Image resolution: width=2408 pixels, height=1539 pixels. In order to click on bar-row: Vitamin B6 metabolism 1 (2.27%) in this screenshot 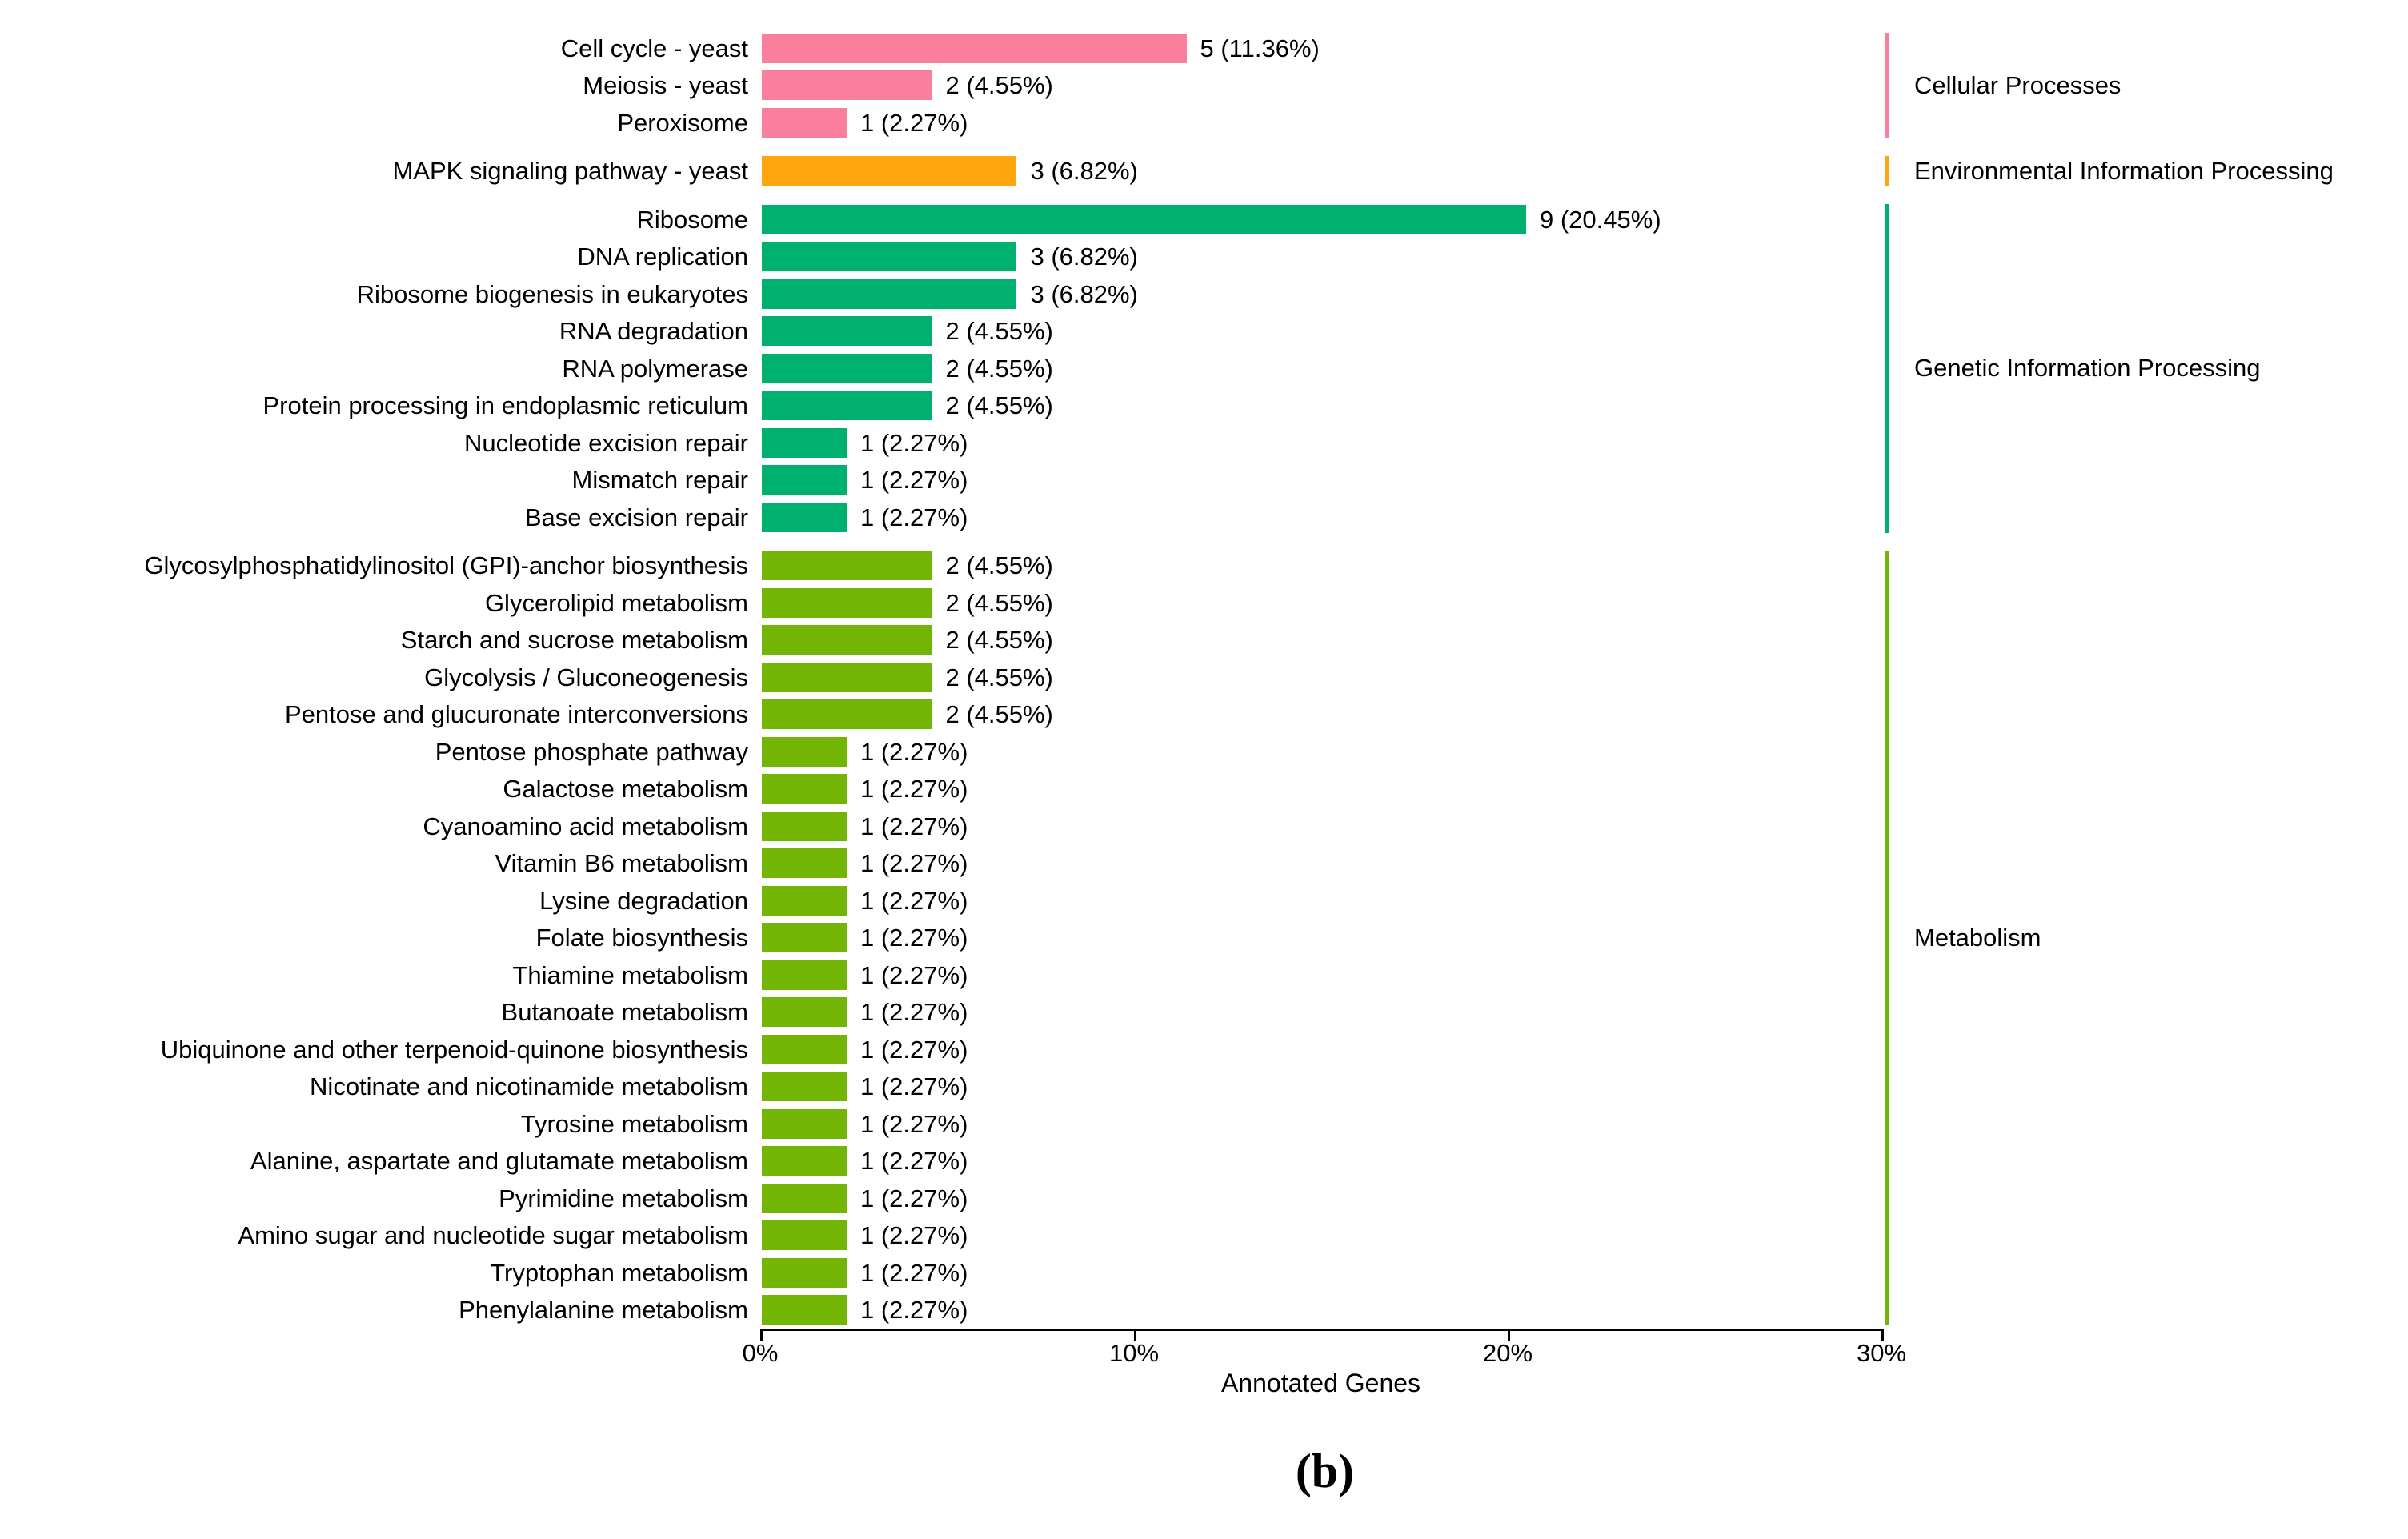, I will do `click(1204, 864)`.